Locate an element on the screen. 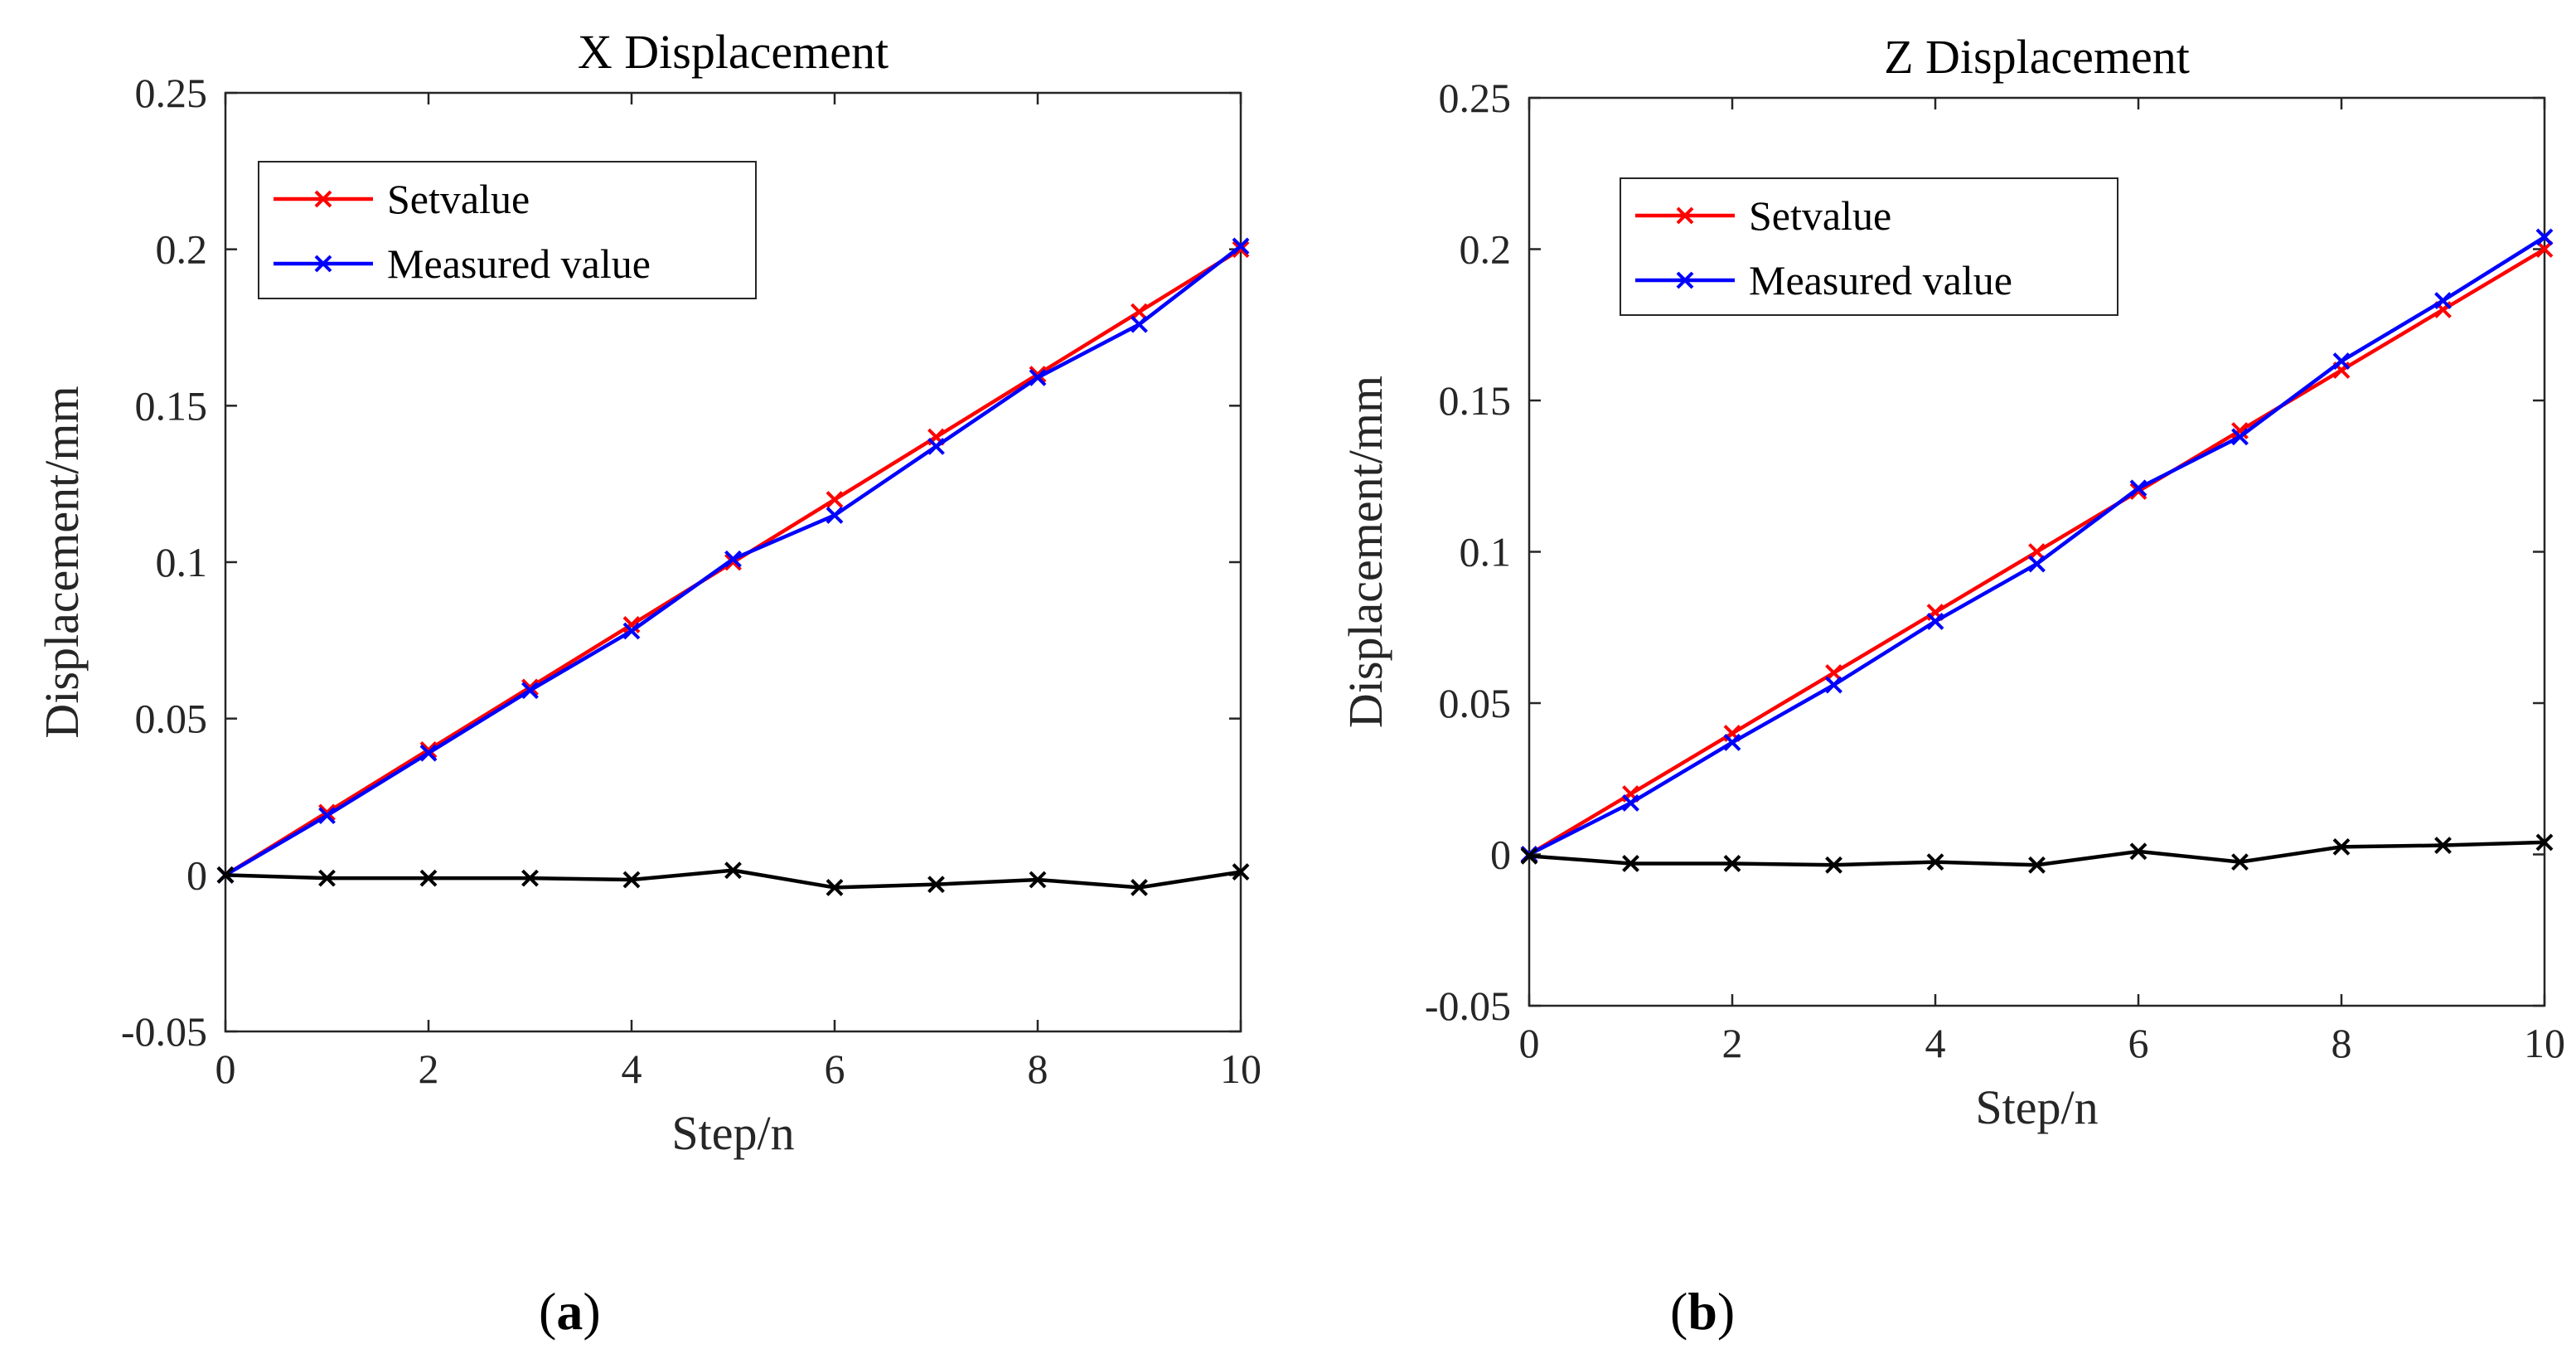 The image size is (2576, 1349). legend-label: Measured value is located at coordinates (1880, 280).